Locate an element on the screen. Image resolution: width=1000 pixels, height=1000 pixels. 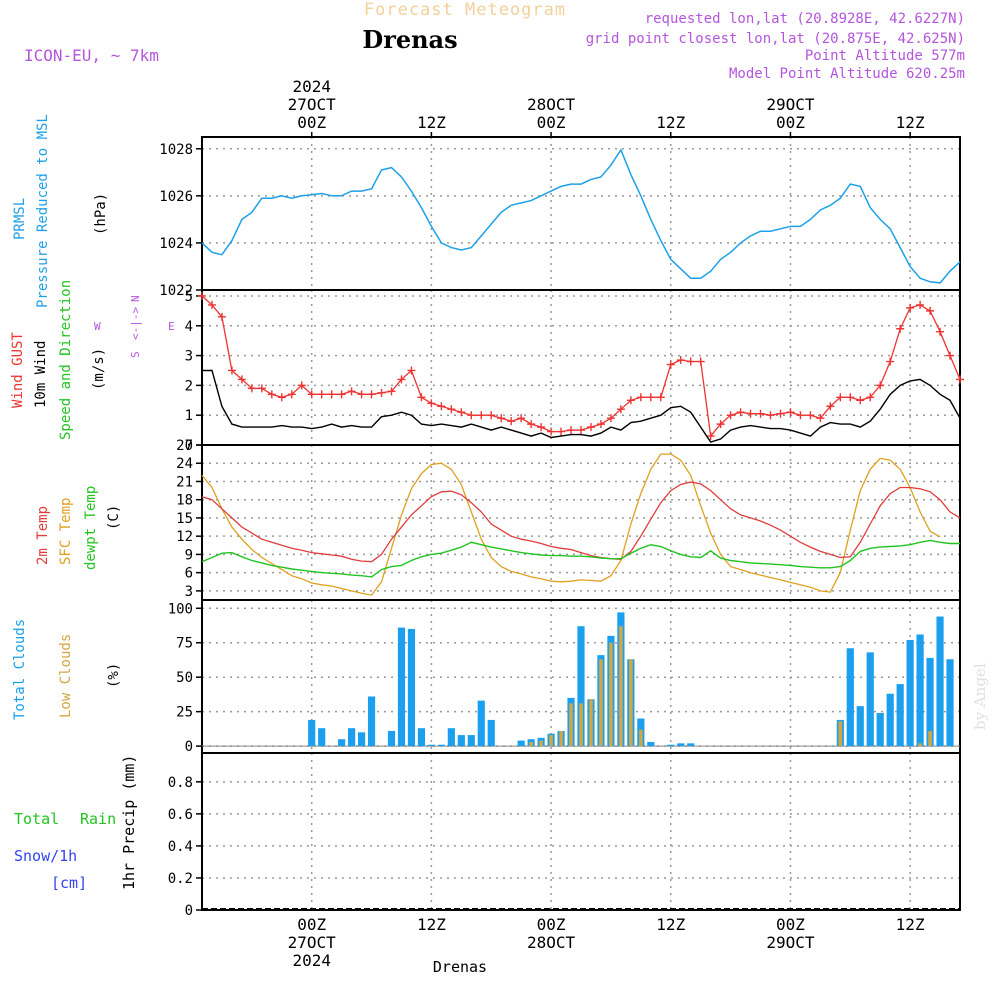
wind-dir-label: Speed and Direction is located at coordinates (66, 360).